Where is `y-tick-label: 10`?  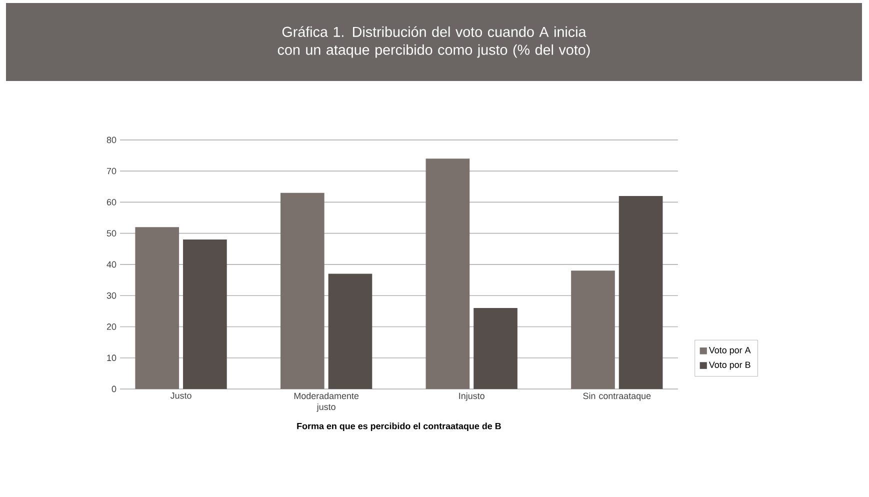
y-tick-label: 10 is located at coordinates (111, 358).